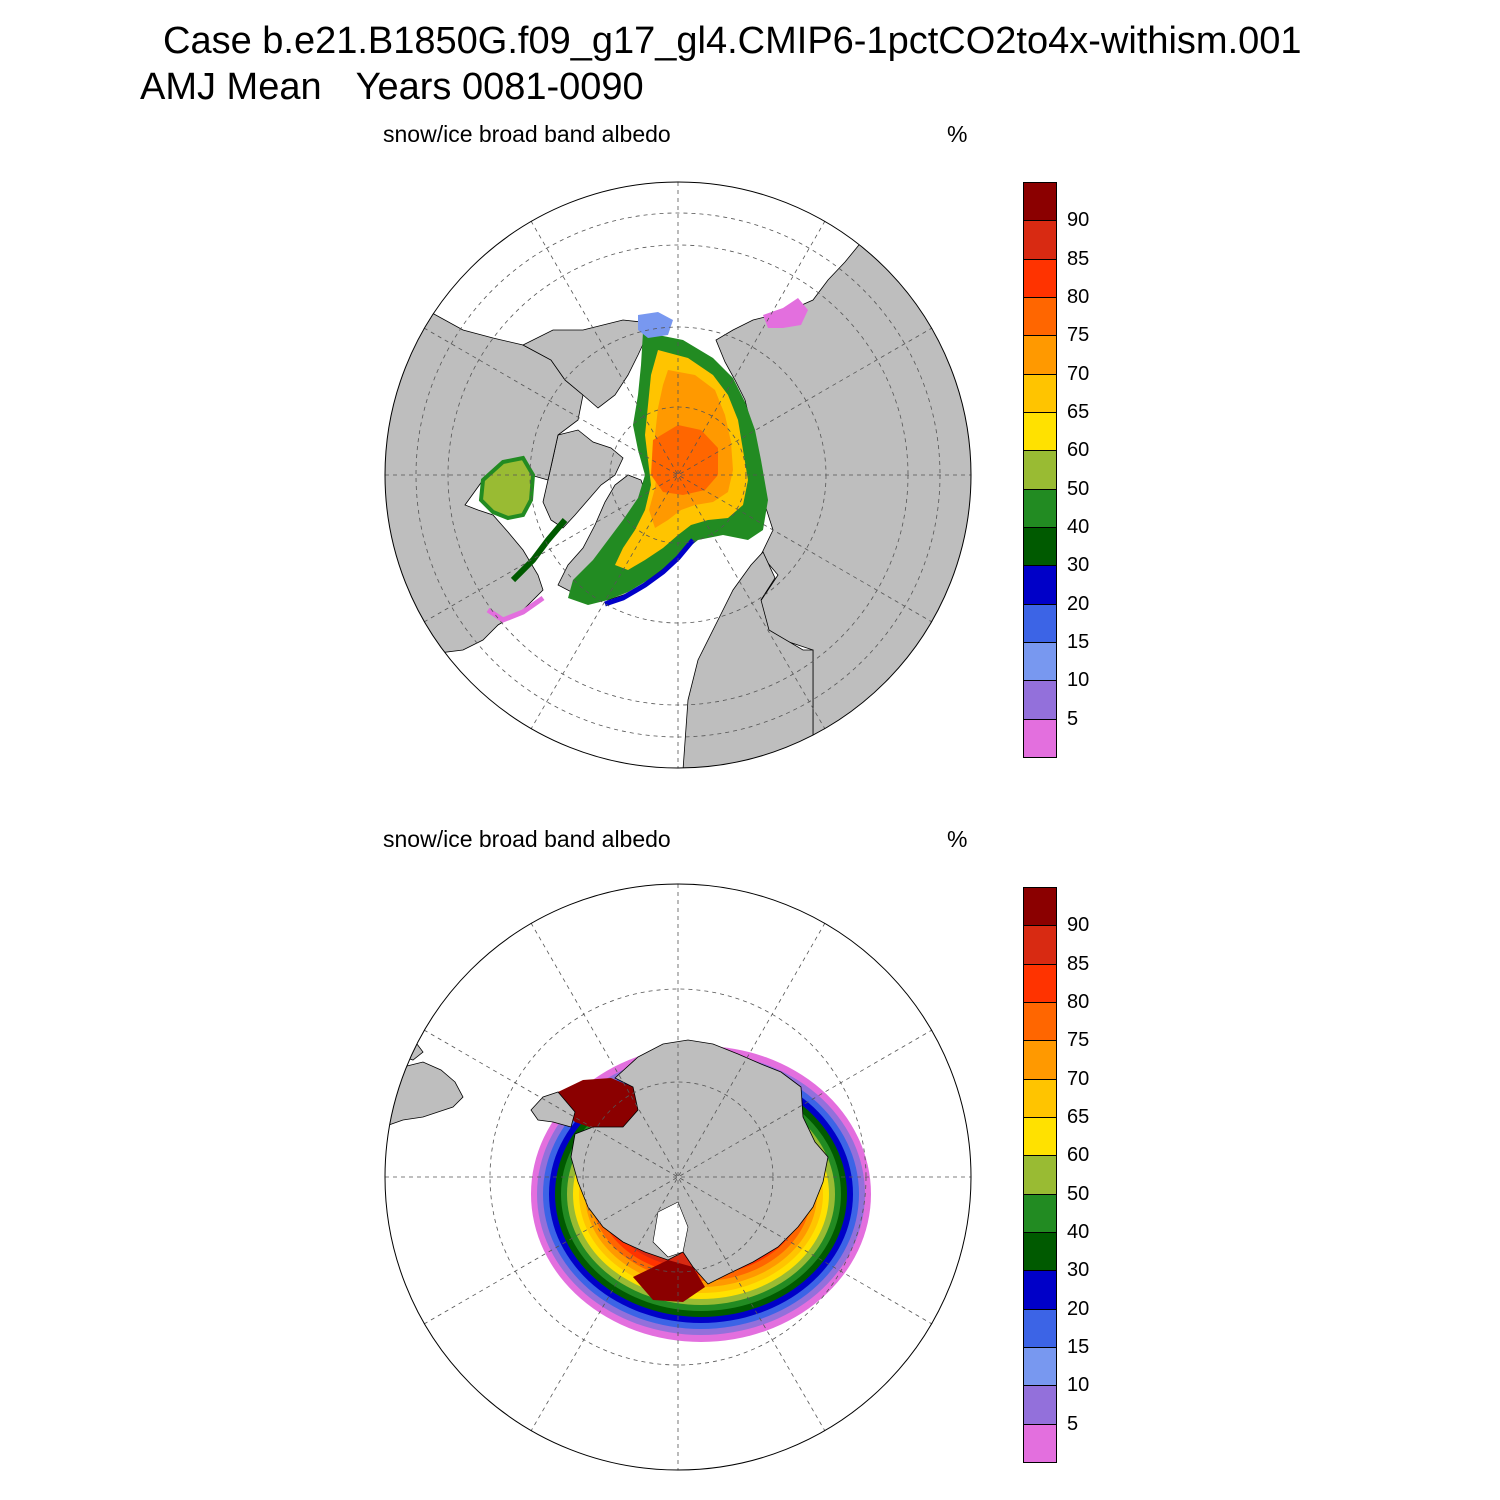 This screenshot has height=1500, width=1500. Describe the element at coordinates (553, 1109) in the screenshot. I see `antarctic-peninsula` at that location.